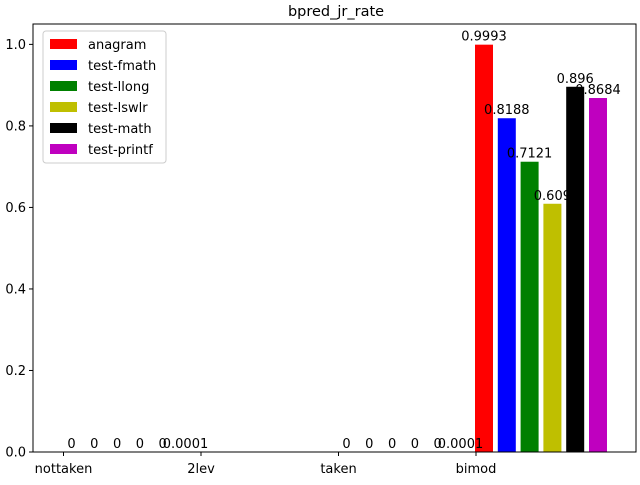 The image size is (640, 485). What do you see at coordinates (336, 12) in the screenshot?
I see `chart-title: bpred_jr_rate` at bounding box center [336, 12].